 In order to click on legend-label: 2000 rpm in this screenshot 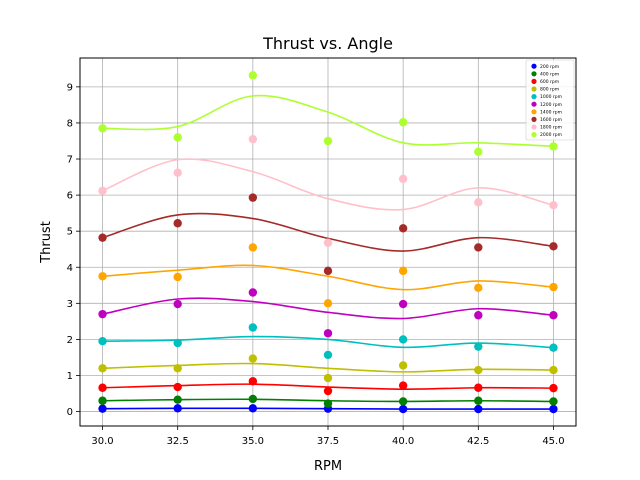, I will do `click(551, 135)`.